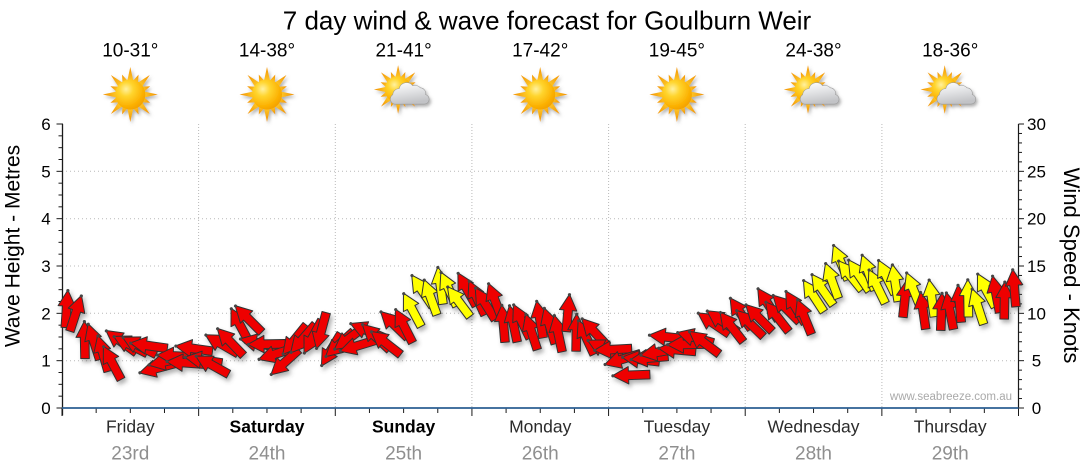 The height and width of the screenshot is (475, 1080). What do you see at coordinates (45, 313) in the screenshot?
I see `svg-text: 2` at bounding box center [45, 313].